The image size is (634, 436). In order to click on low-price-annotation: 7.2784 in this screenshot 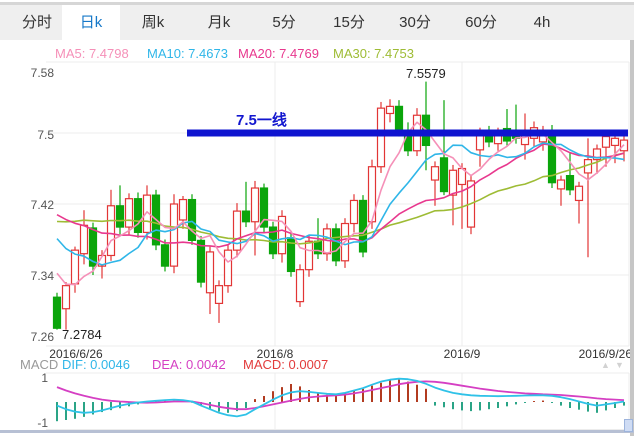, I will do `click(82, 334)`.